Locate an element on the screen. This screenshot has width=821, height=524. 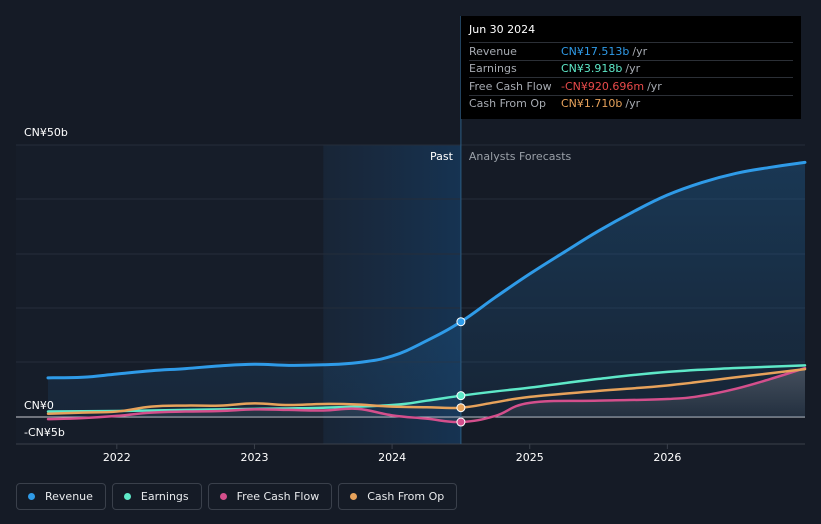
tooltip-row-free-cash-flow: Free Cash Flow -CN¥920.696m /yr is located at coordinates (631, 86).